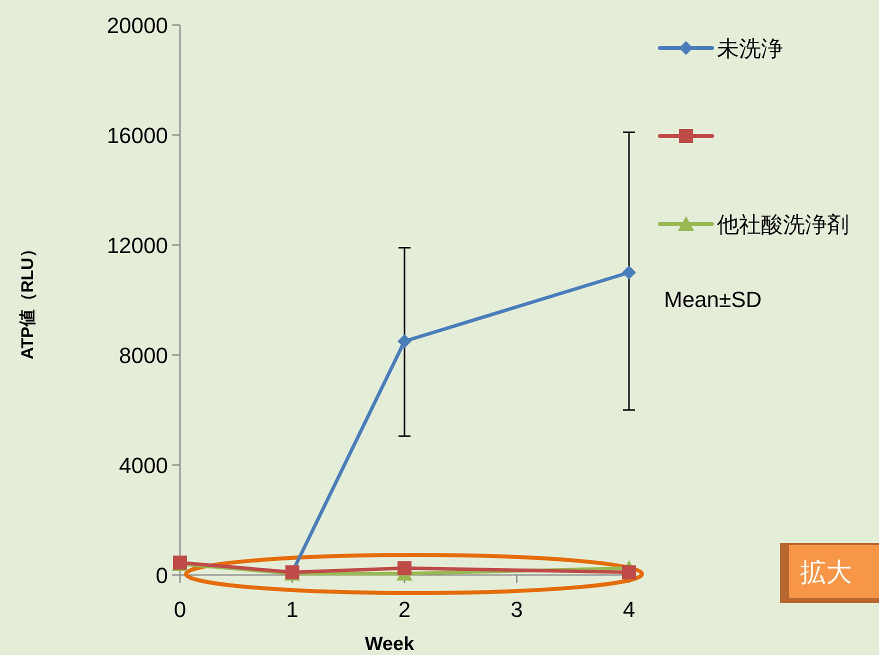 The image size is (879, 655). I want to click on y-tick-label: 0, so click(162, 575).